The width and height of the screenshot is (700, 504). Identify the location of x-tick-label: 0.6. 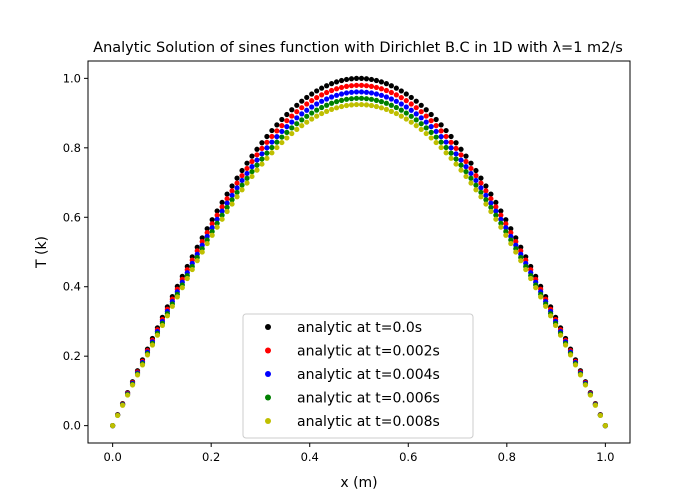
(408, 457).